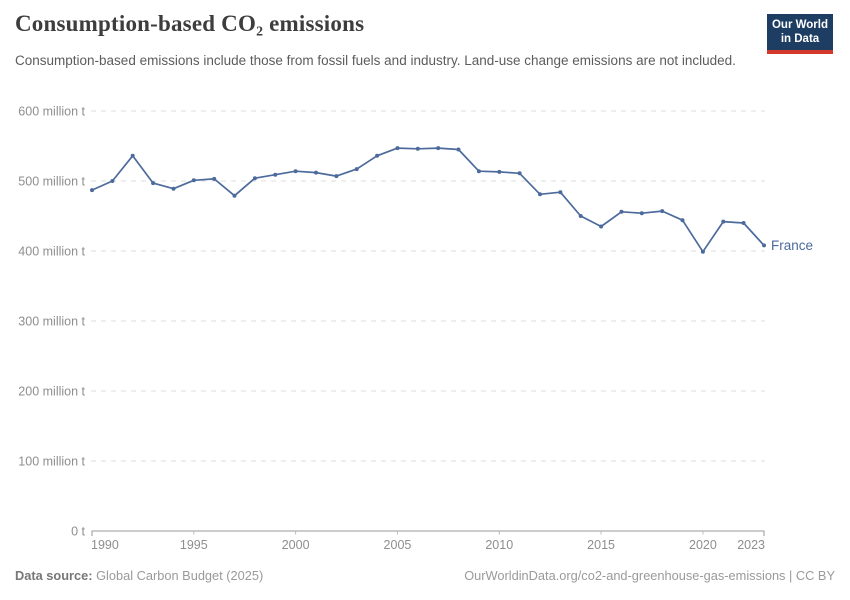 The image size is (850, 600). I want to click on x-axis-tick-label: 2005, so click(398, 545).